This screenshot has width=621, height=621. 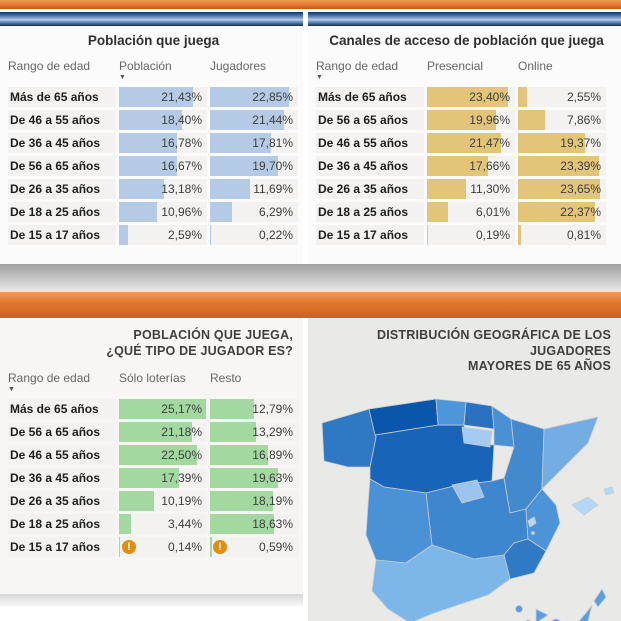 What do you see at coordinates (163, 409) in the screenshot?
I see `data-bar-cell: 25,17%` at bounding box center [163, 409].